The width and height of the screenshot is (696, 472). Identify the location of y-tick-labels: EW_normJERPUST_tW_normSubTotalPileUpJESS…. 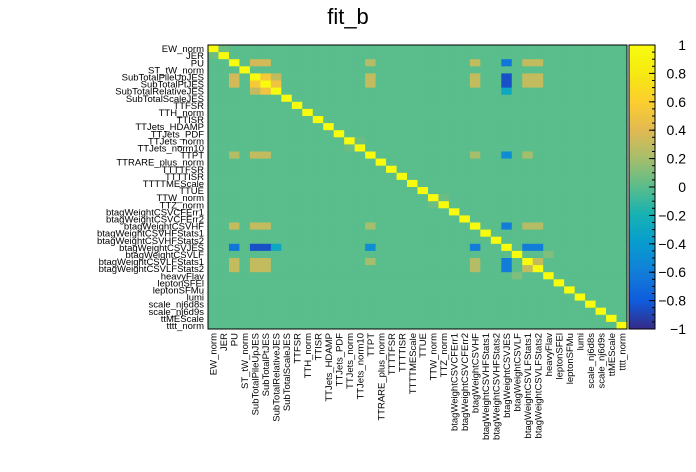
(150, 188).